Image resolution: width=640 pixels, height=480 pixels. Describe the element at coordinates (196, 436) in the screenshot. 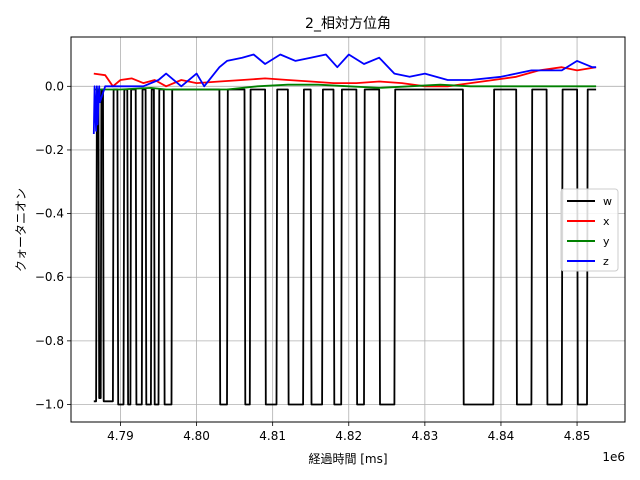

I see `x-tick-label: 4.80` at that location.